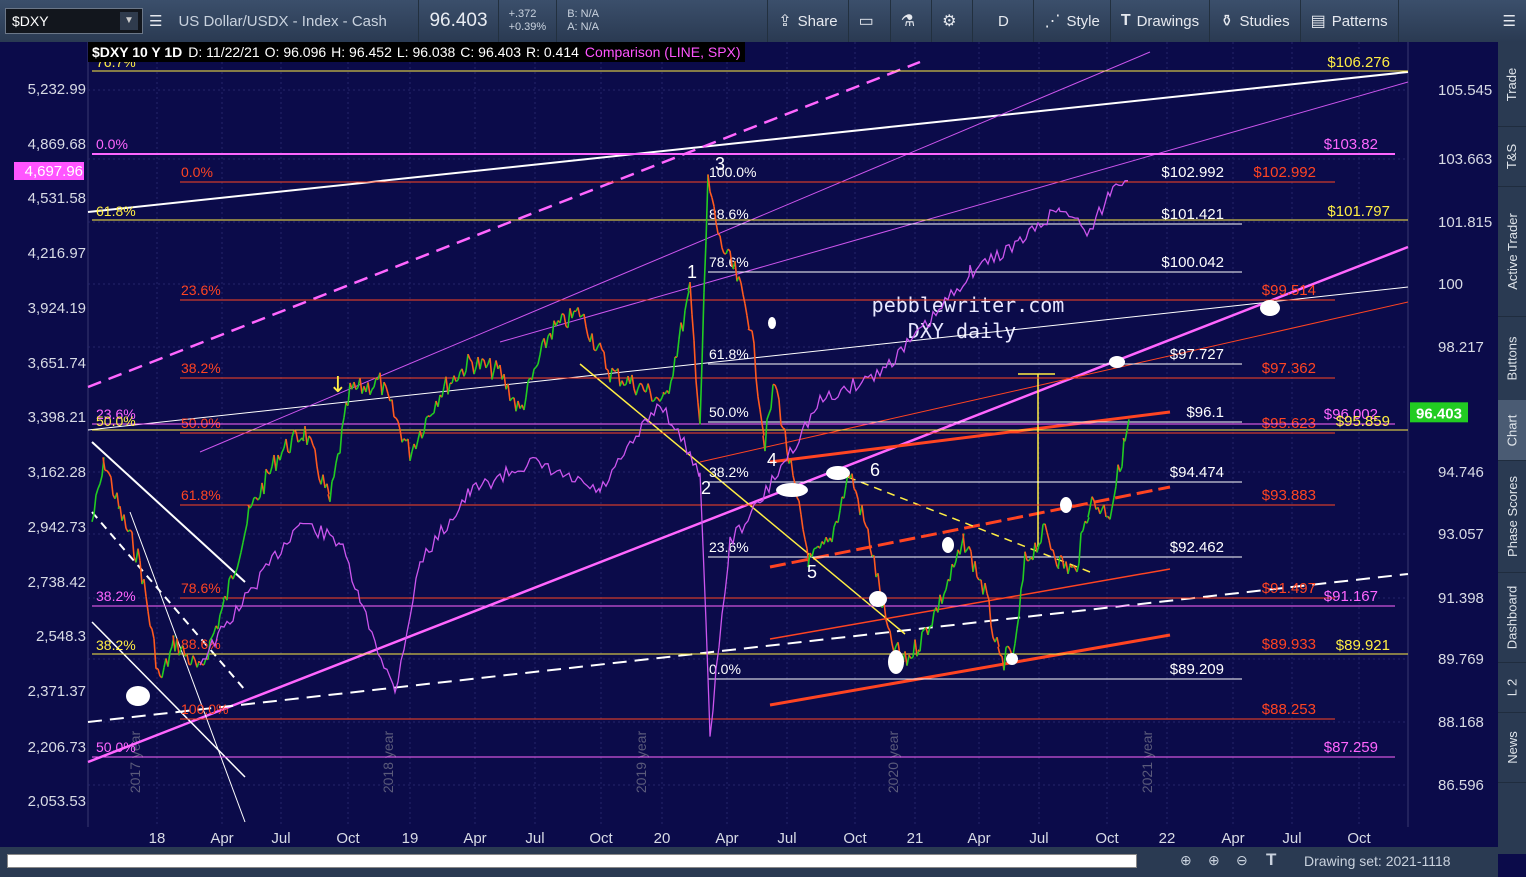 This screenshot has width=1526, height=877. Describe the element at coordinates (1512, 687) in the screenshot. I see `sidebar-tab-l-2: L 2` at that location.